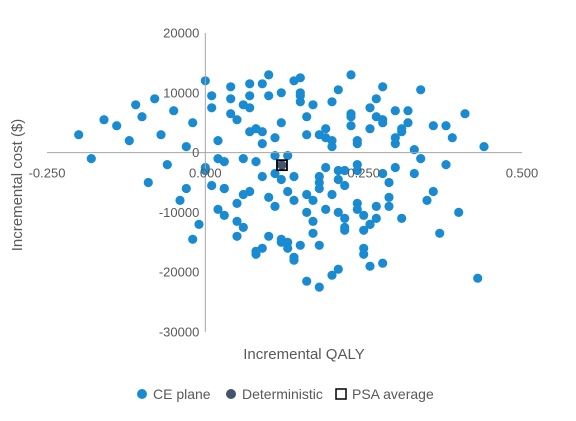  What do you see at coordinates (393, 394) in the screenshot?
I see `legend-label-psa-average: PSA average` at bounding box center [393, 394].